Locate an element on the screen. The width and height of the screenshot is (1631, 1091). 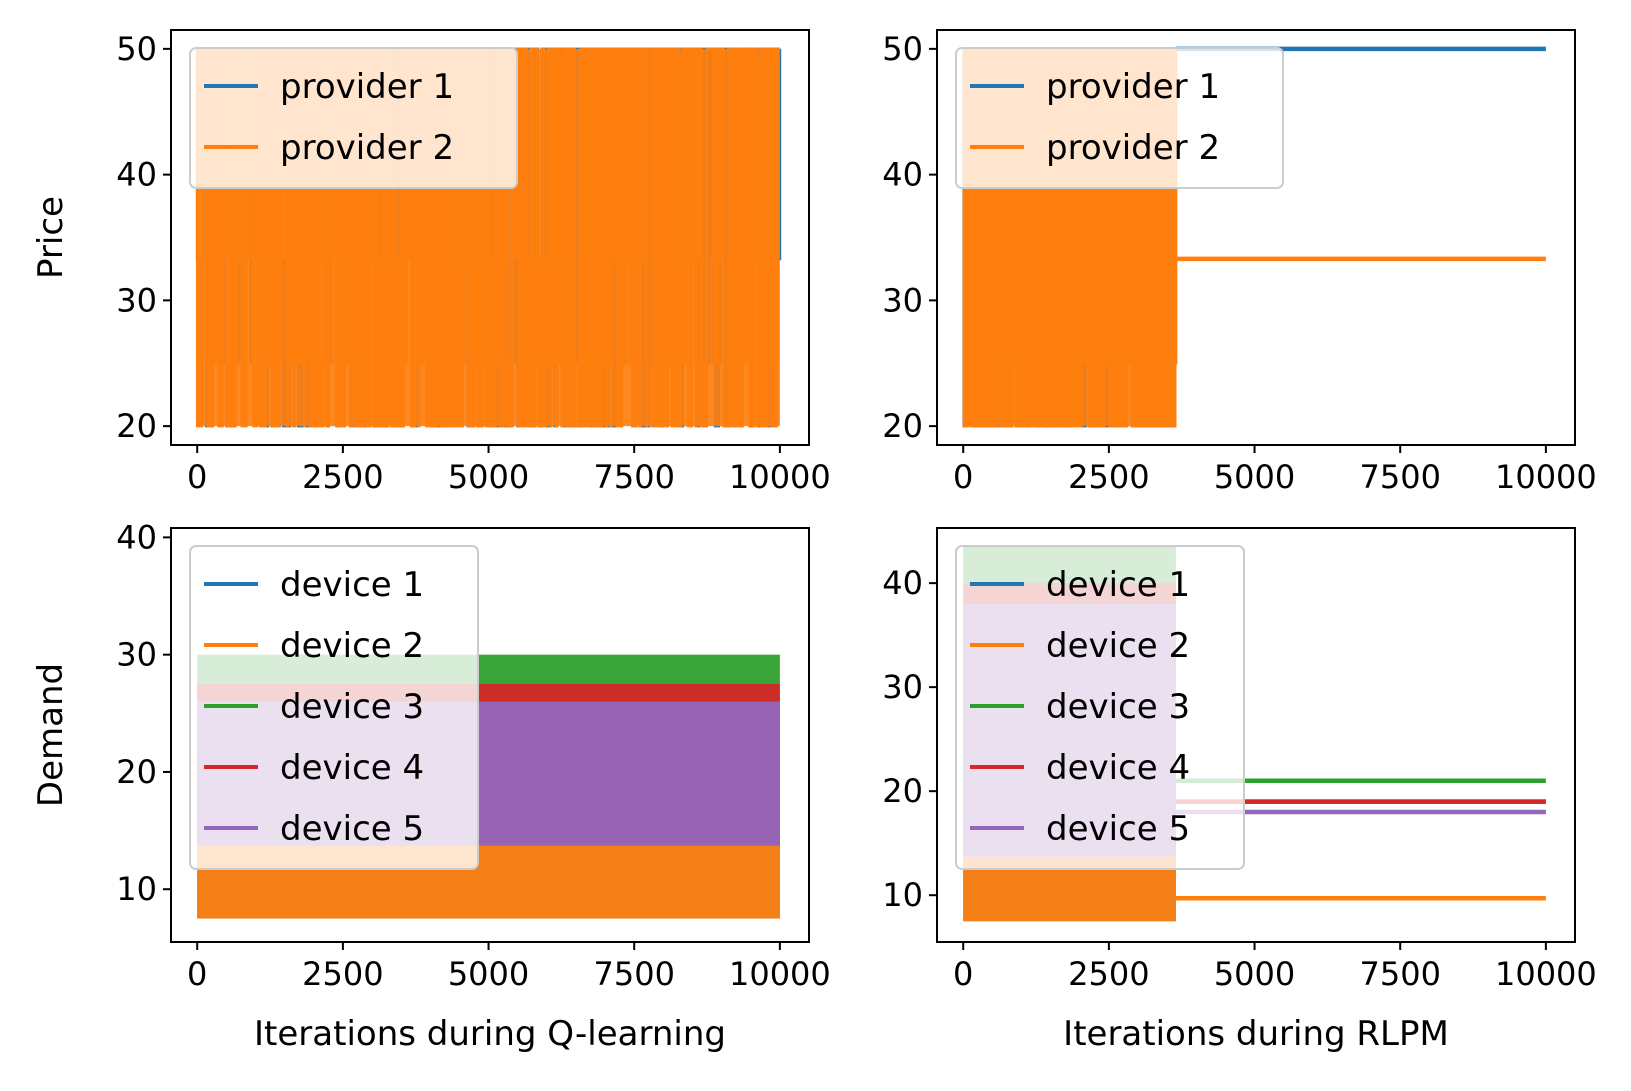
x-axis-label: Iterations during RLPM is located at coordinates (1256, 1034).